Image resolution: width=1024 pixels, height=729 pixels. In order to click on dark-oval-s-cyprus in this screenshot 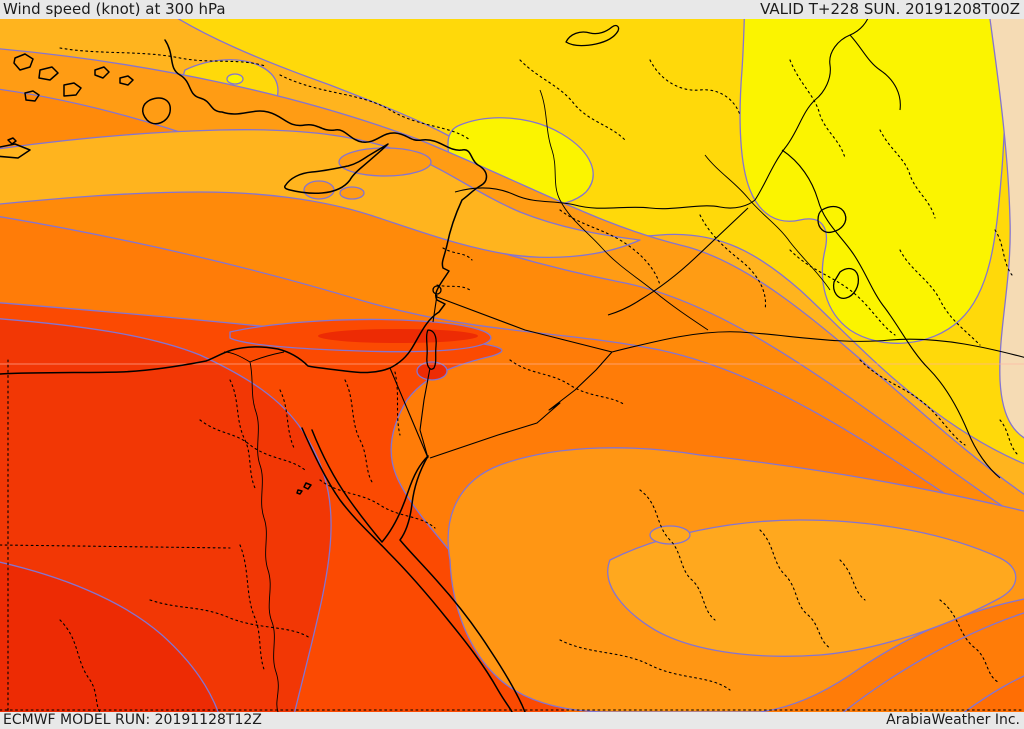, I will do `click(352, 193)`.